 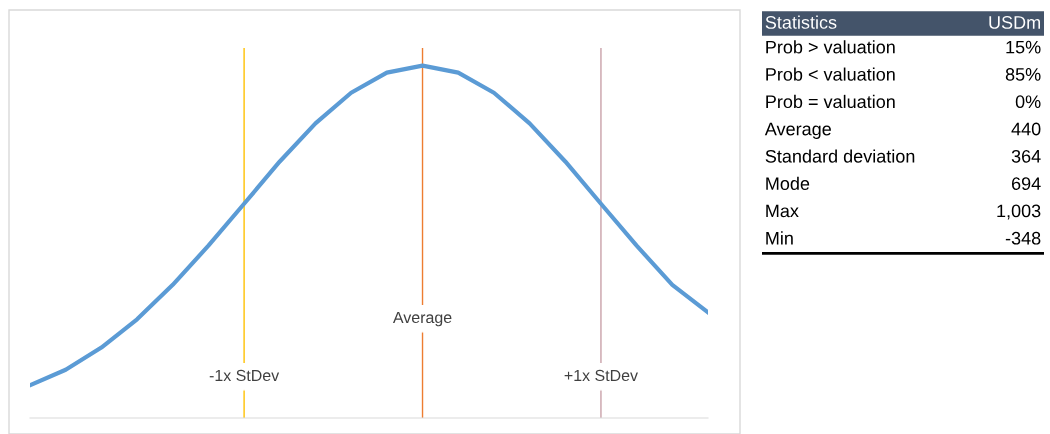 What do you see at coordinates (1019, 212) in the screenshot?
I see `text: 1,003` at bounding box center [1019, 212].